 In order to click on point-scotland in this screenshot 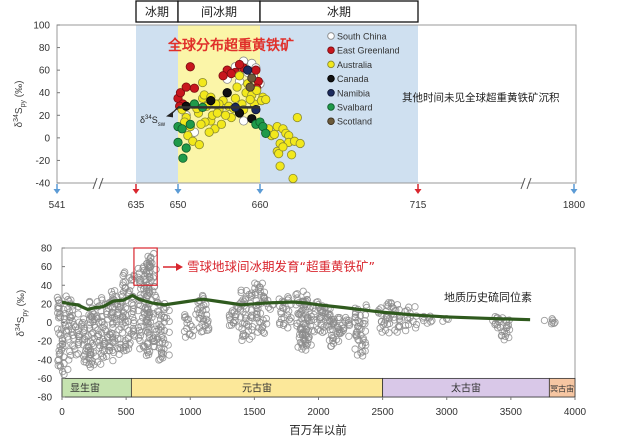, I will do `click(250, 87)`.